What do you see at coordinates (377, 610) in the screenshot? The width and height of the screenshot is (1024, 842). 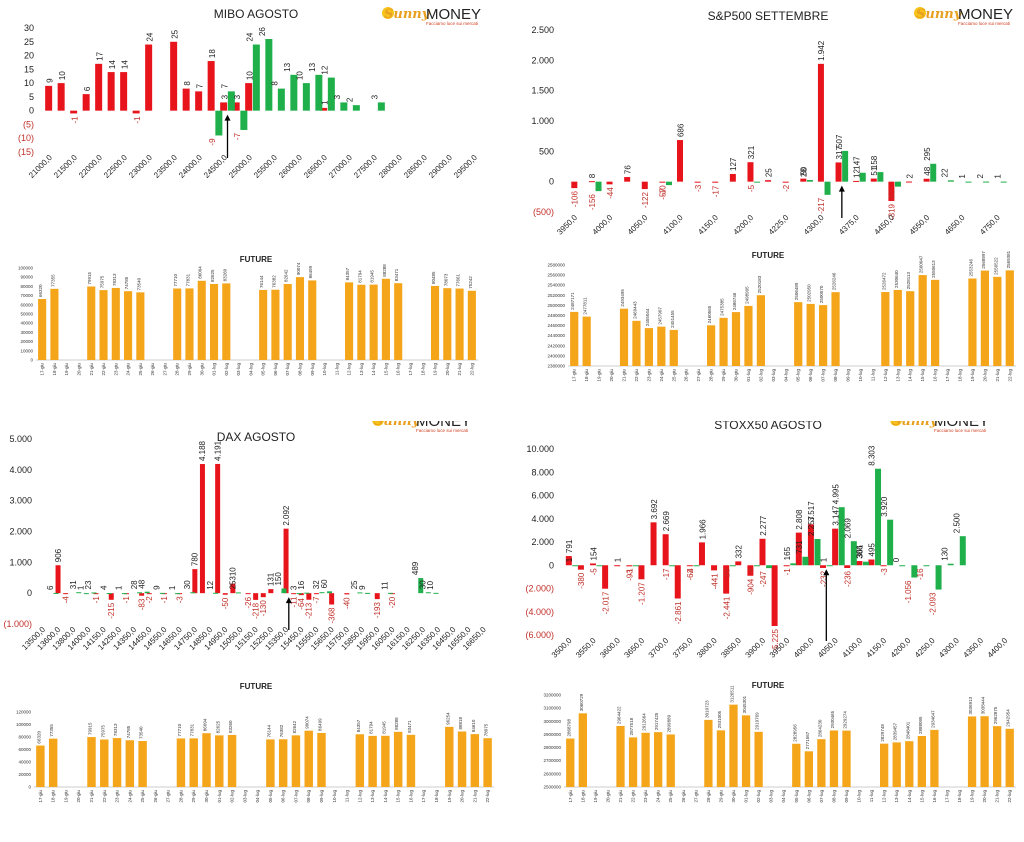 I see `data-label: -193` at bounding box center [377, 610].